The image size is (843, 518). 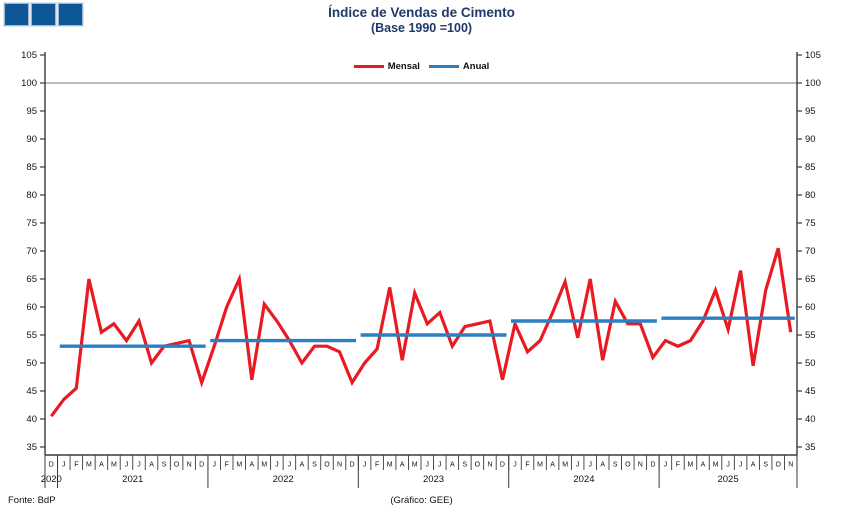 What do you see at coordinates (132, 479) in the screenshot?
I see `svg-text: 2021` at bounding box center [132, 479].